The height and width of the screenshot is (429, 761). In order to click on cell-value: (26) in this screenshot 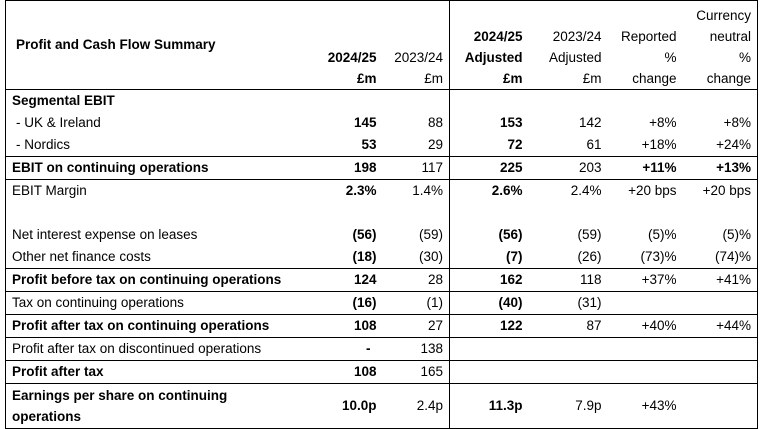, I will do `click(568, 257)`.